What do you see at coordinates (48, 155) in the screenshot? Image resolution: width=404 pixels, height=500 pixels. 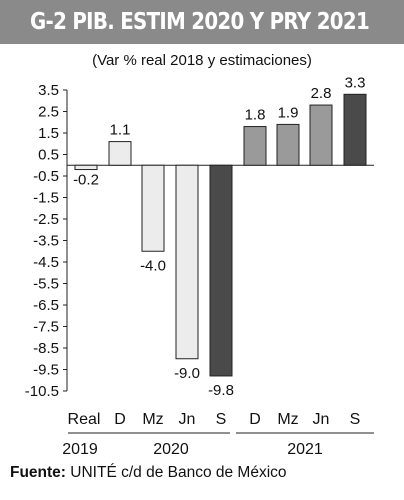 I see `y-tick-label: 0.5` at bounding box center [48, 155].